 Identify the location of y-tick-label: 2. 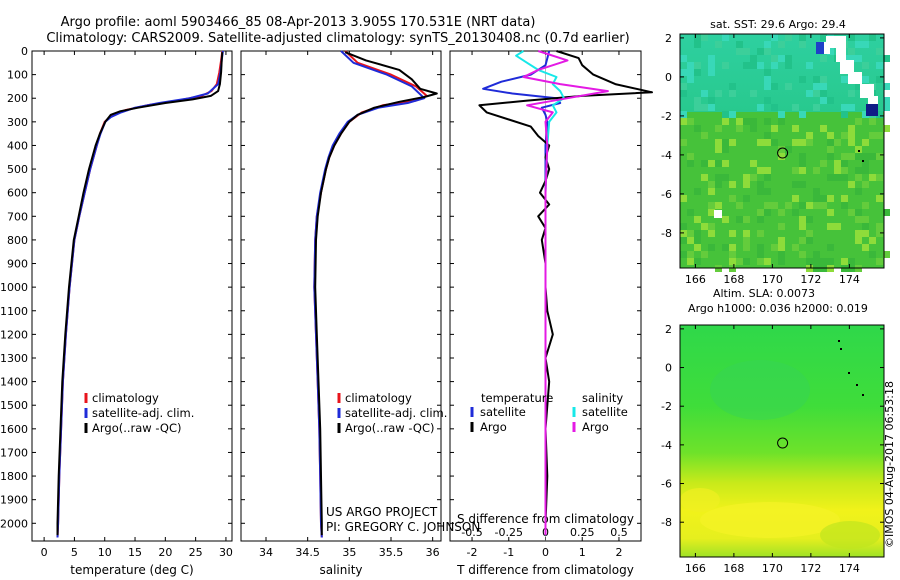
(668, 38).